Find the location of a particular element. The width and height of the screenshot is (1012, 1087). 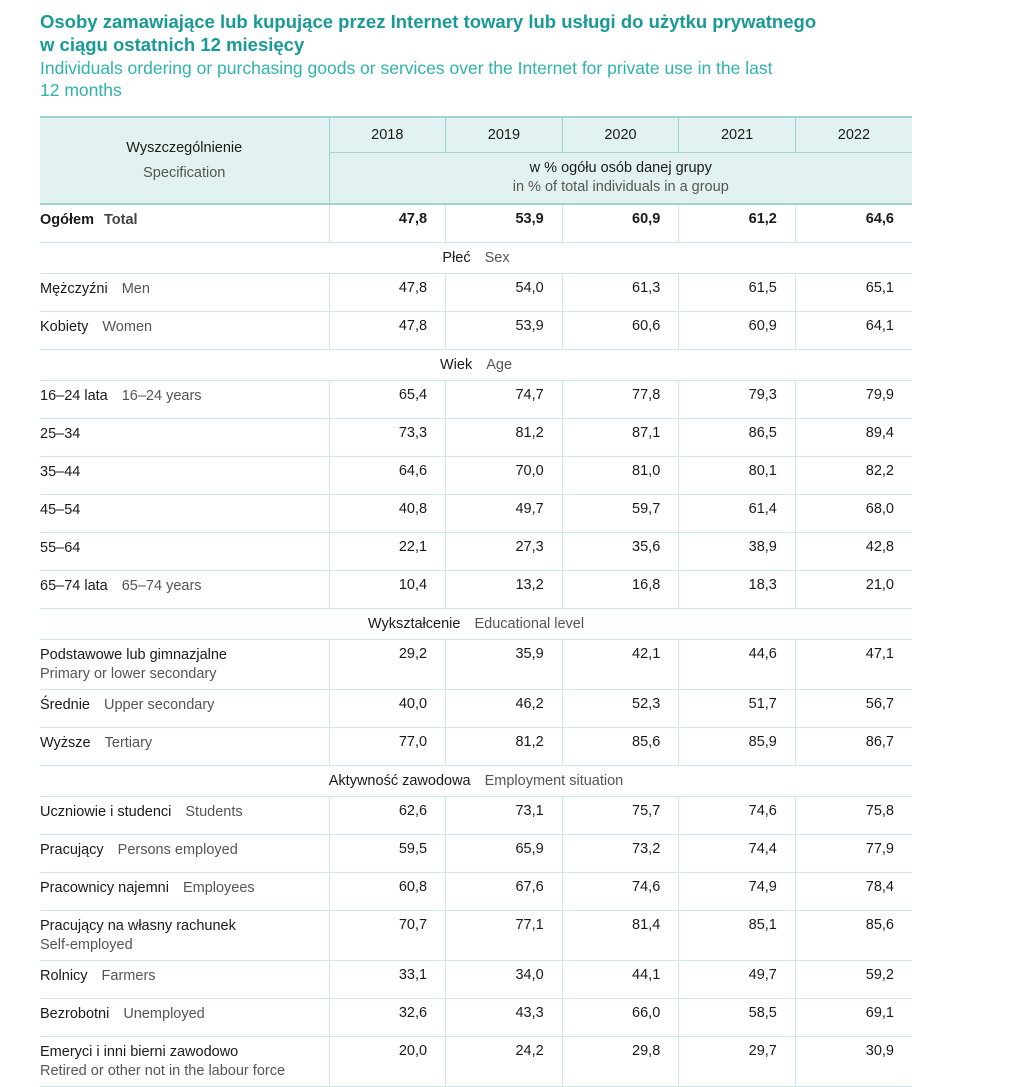

row-label-pl: Bezrobotni is located at coordinates (75, 1014).